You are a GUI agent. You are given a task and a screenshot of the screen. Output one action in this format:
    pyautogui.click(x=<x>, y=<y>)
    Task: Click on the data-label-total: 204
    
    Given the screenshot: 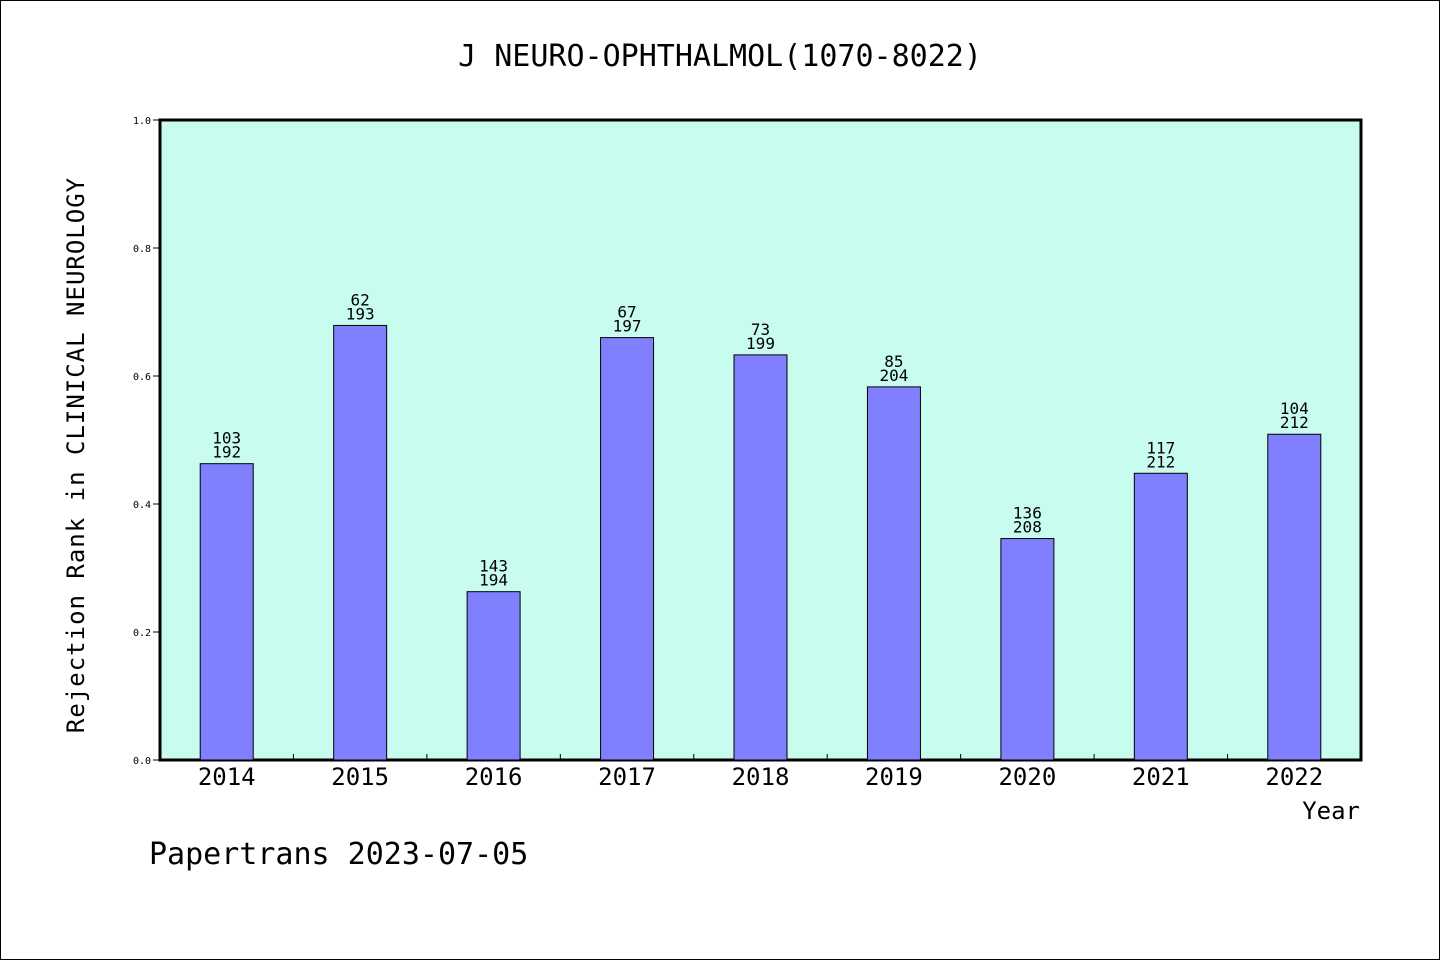 What is the action you would take?
    pyautogui.click(x=893, y=375)
    